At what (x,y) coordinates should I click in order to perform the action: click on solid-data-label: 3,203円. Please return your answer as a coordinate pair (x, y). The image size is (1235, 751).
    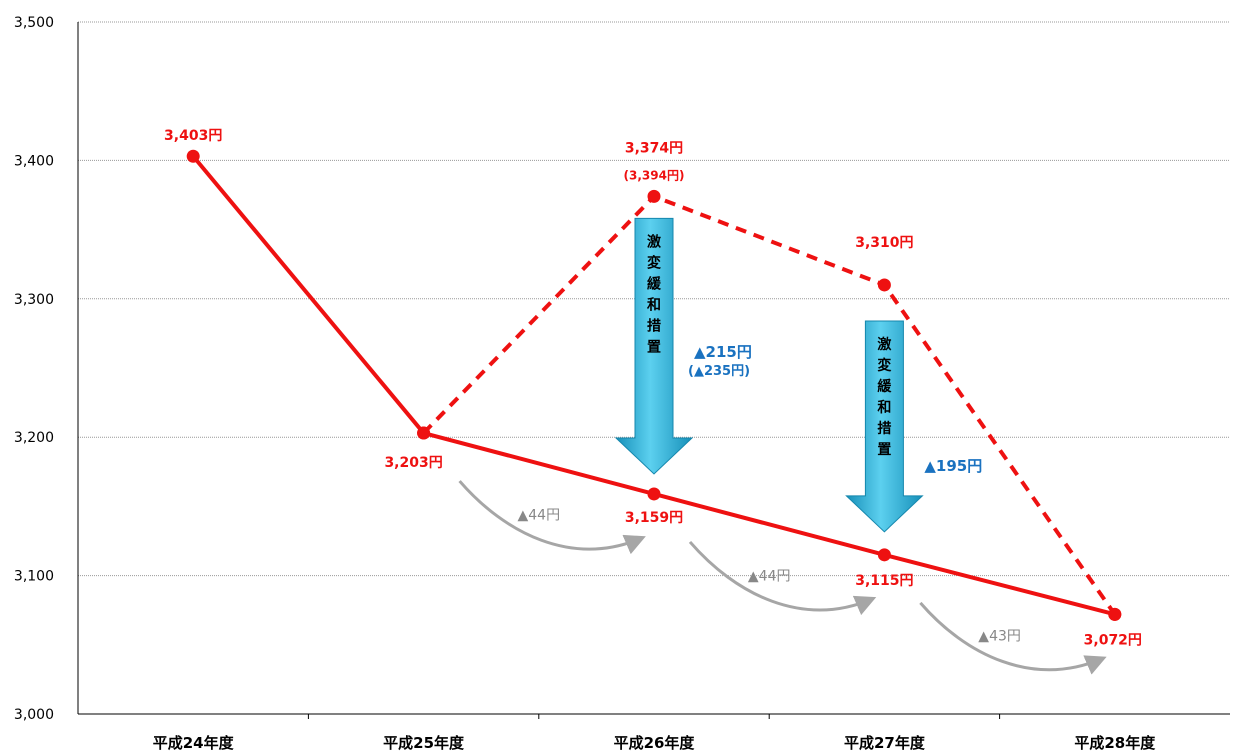
    Looking at the image, I should click on (413, 463).